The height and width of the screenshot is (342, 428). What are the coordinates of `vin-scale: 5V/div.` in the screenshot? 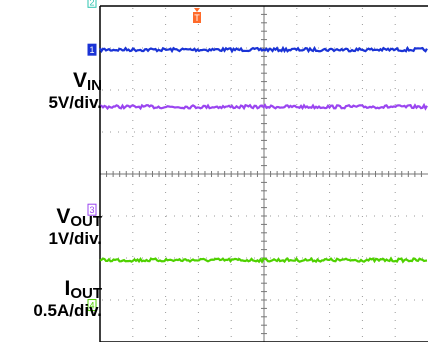 It's located at (75, 102).